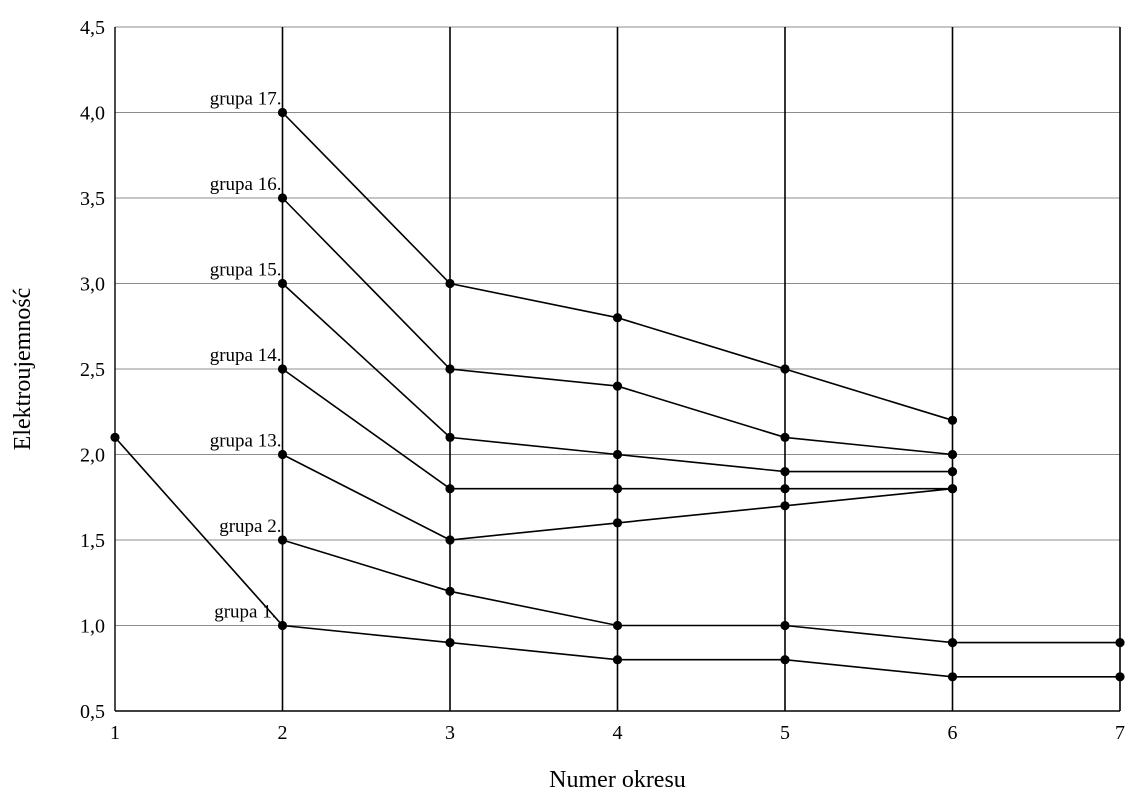 This screenshot has height=797, width=1127. Describe the element at coordinates (92, 285) in the screenshot. I see `y-tick-label: 3,0` at that location.